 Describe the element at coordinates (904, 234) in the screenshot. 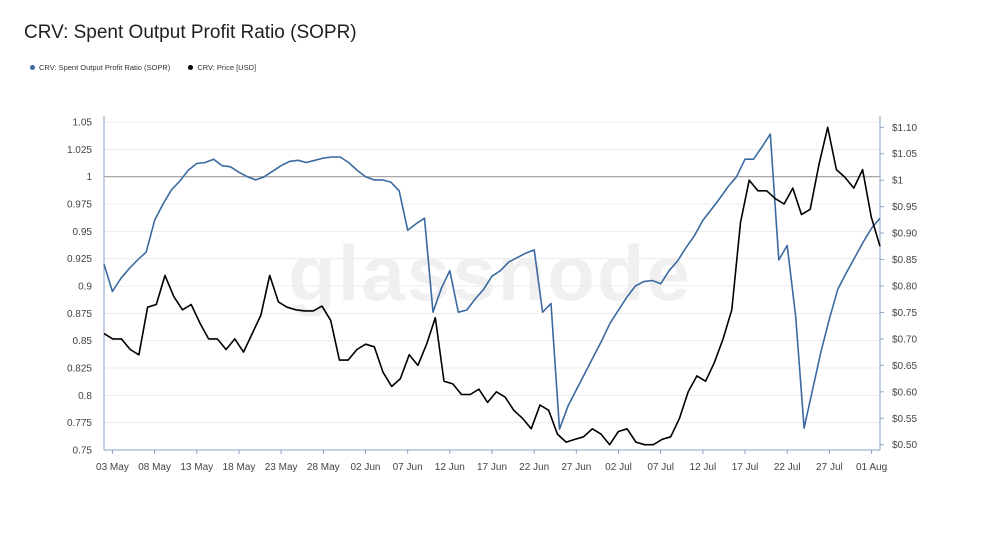

I see `y-right-tick-label: $0.90` at that location.